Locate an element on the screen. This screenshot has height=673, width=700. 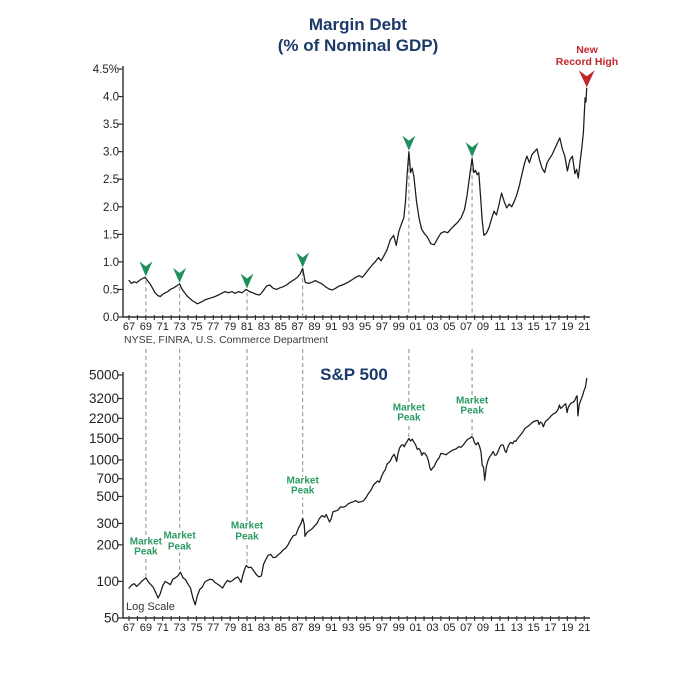
sp-x-tick-label: 05 is located at coordinates (449, 628).